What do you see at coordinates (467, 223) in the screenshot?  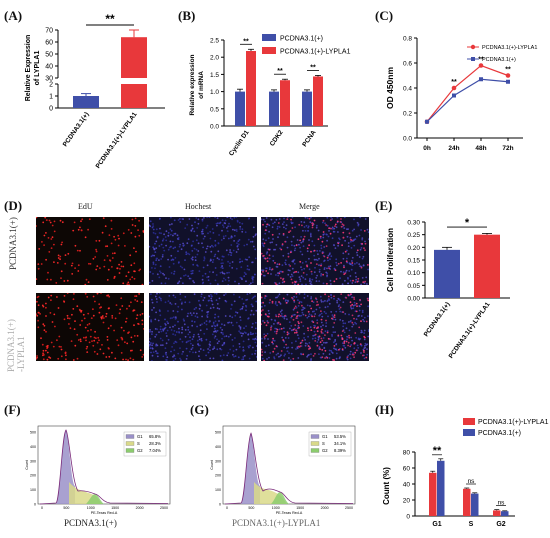 I see `significance-marker: *` at bounding box center [467, 223].